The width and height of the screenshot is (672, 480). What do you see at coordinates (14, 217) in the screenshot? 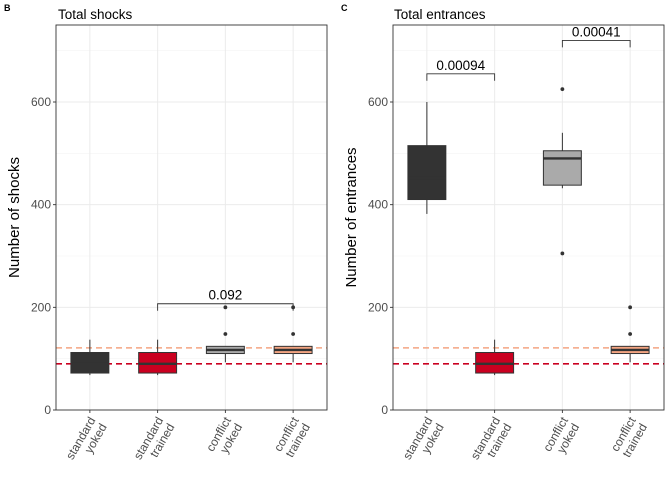
I see `y-axis-label: Number of shocks` at bounding box center [14, 217].